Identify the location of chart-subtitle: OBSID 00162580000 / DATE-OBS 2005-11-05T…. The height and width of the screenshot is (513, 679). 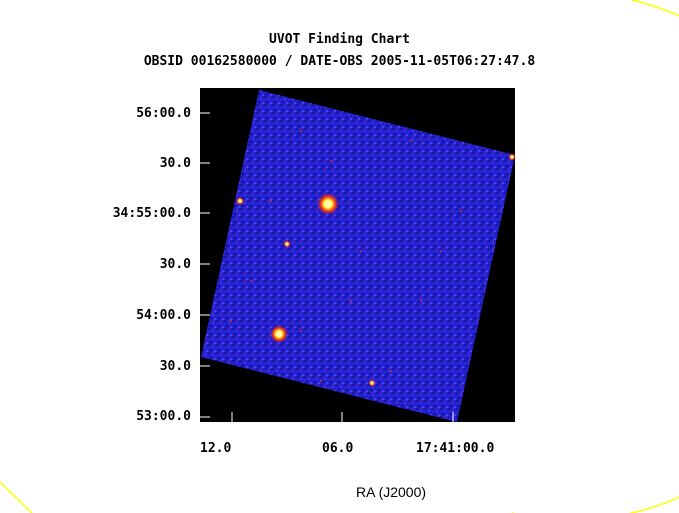
(339, 61).